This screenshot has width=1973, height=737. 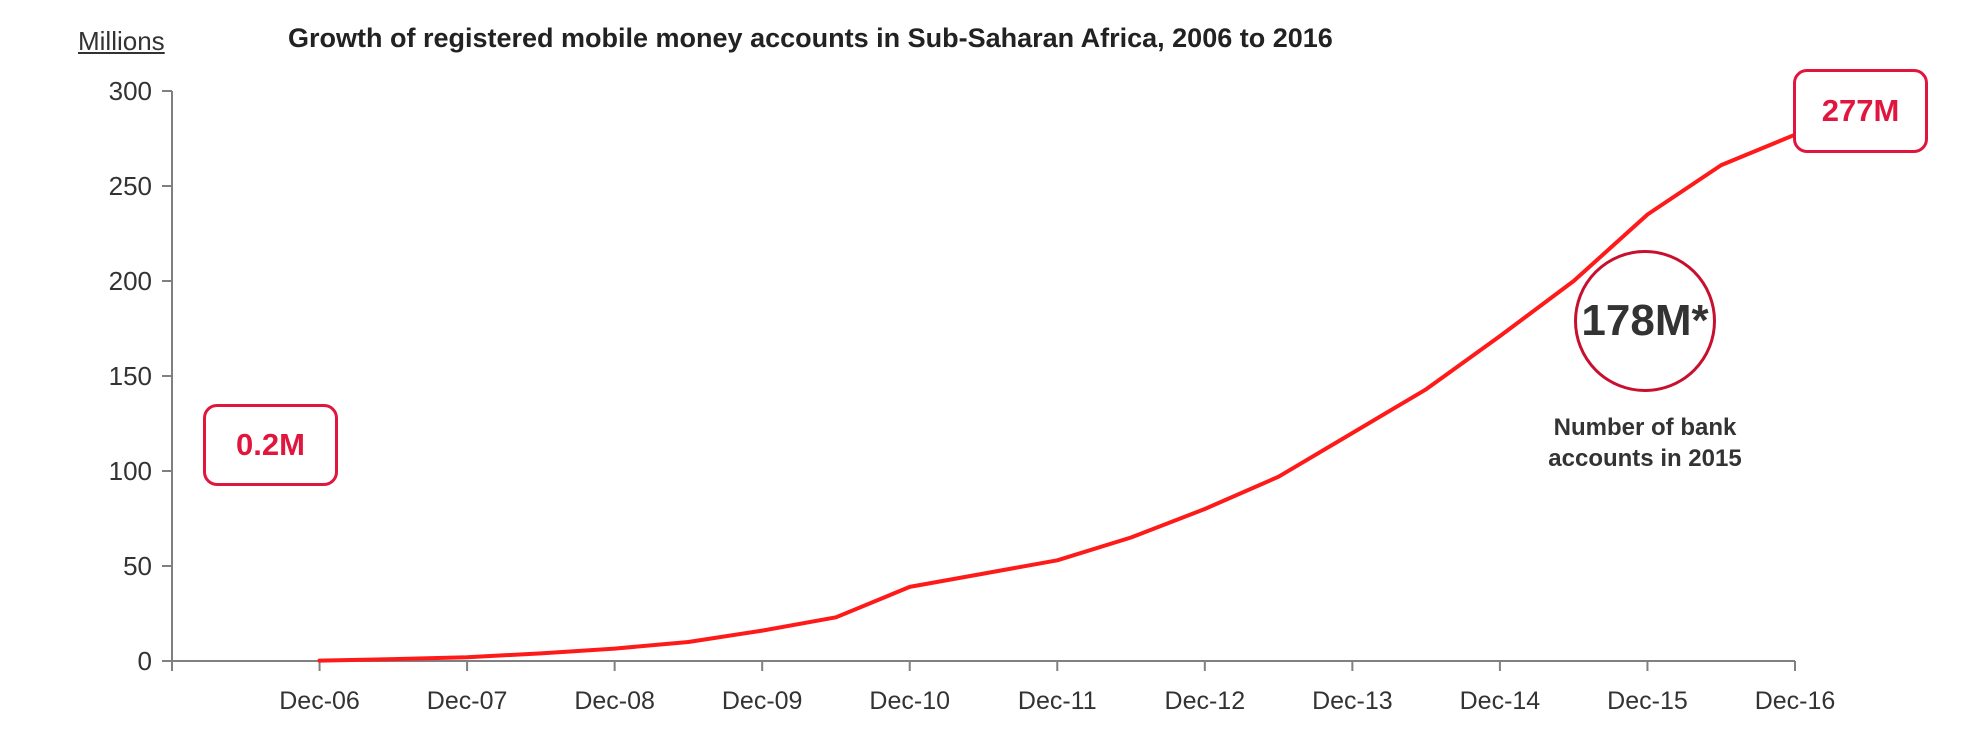 I want to click on y-tick-label: 250, so click(x=130, y=186).